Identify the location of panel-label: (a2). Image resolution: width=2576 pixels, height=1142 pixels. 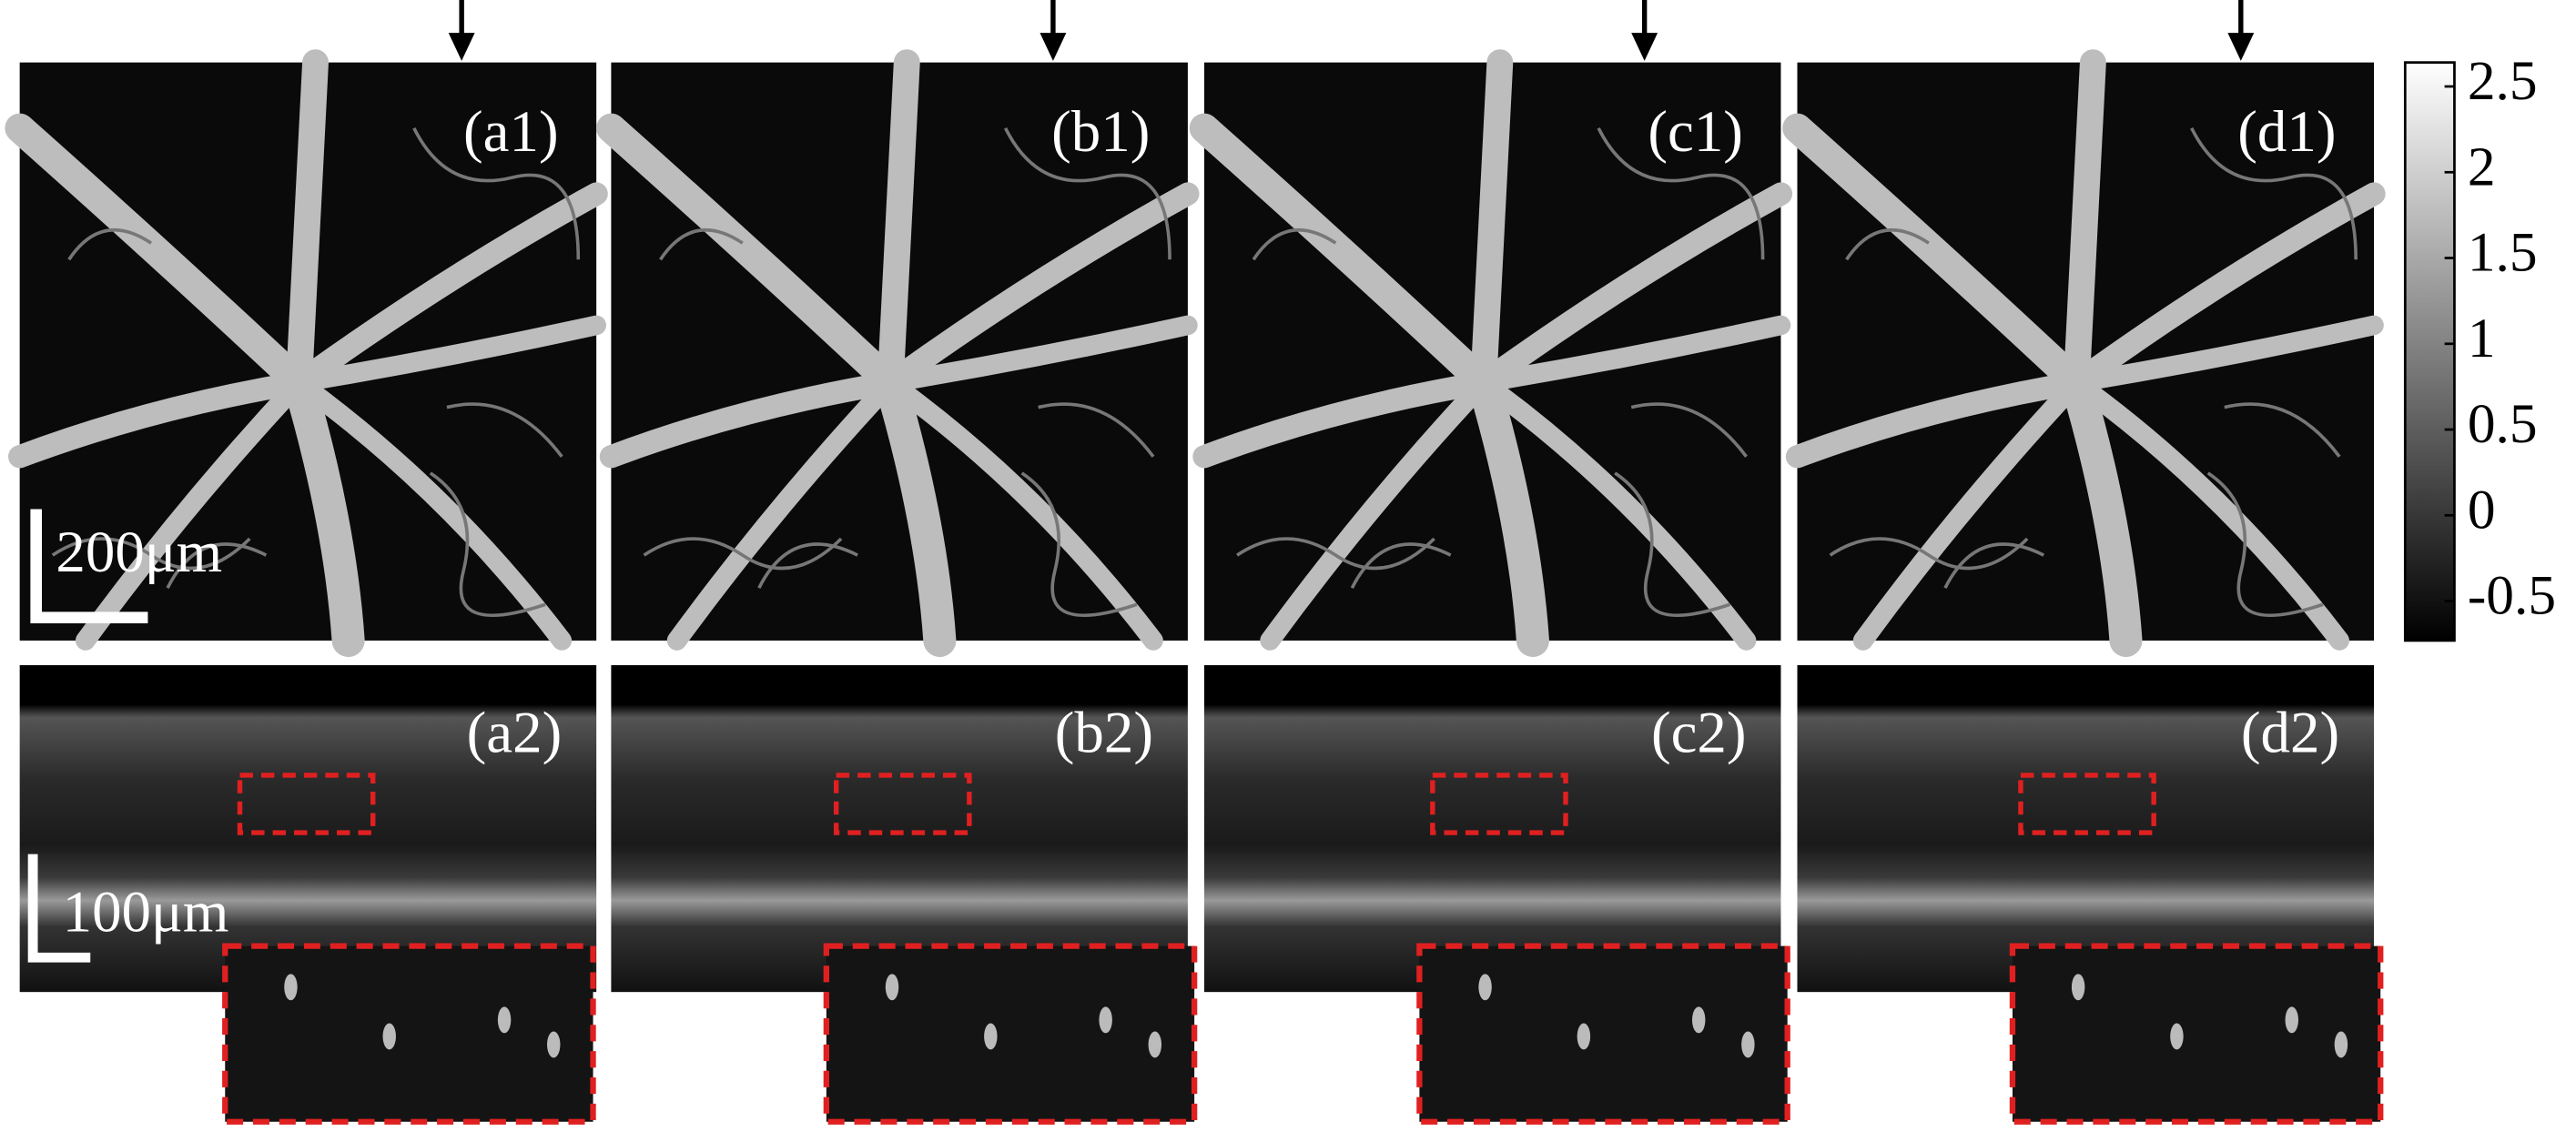
(515, 733).